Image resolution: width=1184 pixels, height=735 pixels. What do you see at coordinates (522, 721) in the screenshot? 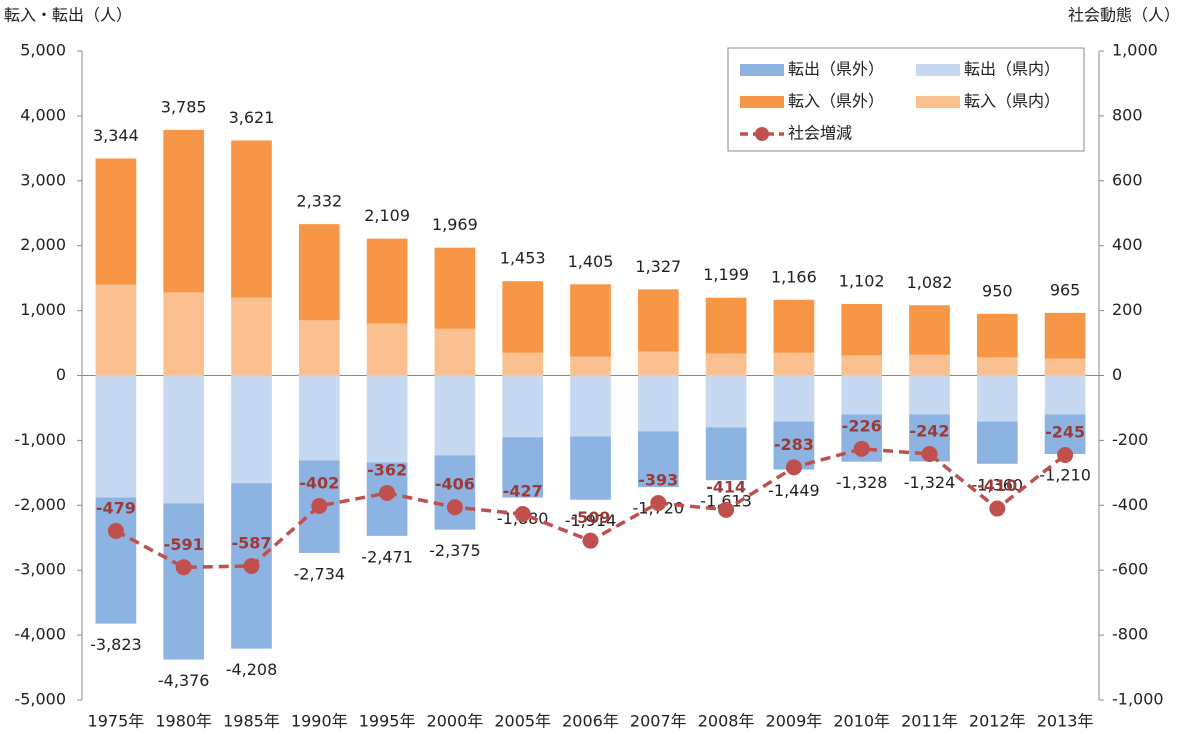
I see `x-tick-label: 2005年` at bounding box center [522, 721].